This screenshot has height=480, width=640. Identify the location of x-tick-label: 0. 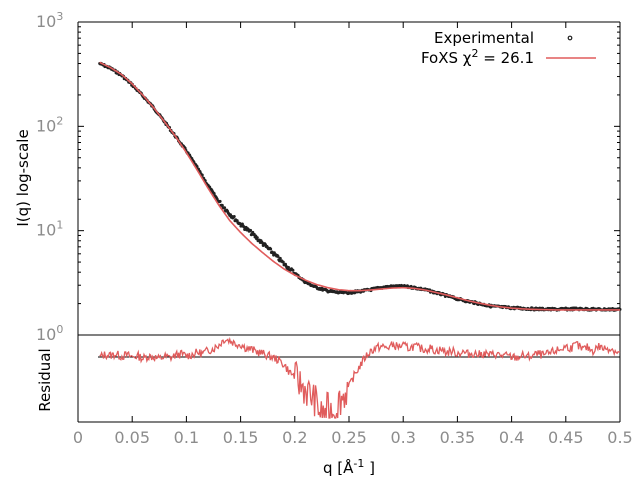
(78, 437).